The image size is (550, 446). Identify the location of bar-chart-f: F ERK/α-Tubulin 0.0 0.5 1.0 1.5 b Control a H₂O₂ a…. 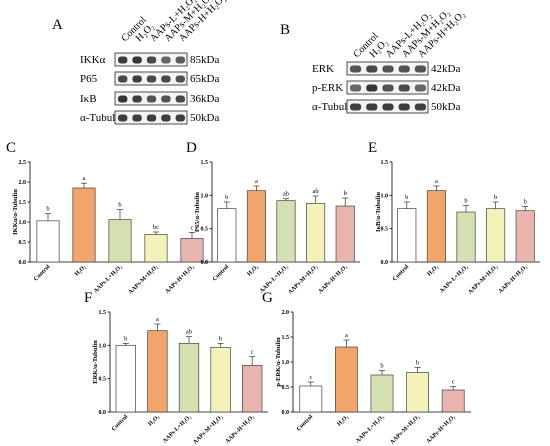
(176, 368).